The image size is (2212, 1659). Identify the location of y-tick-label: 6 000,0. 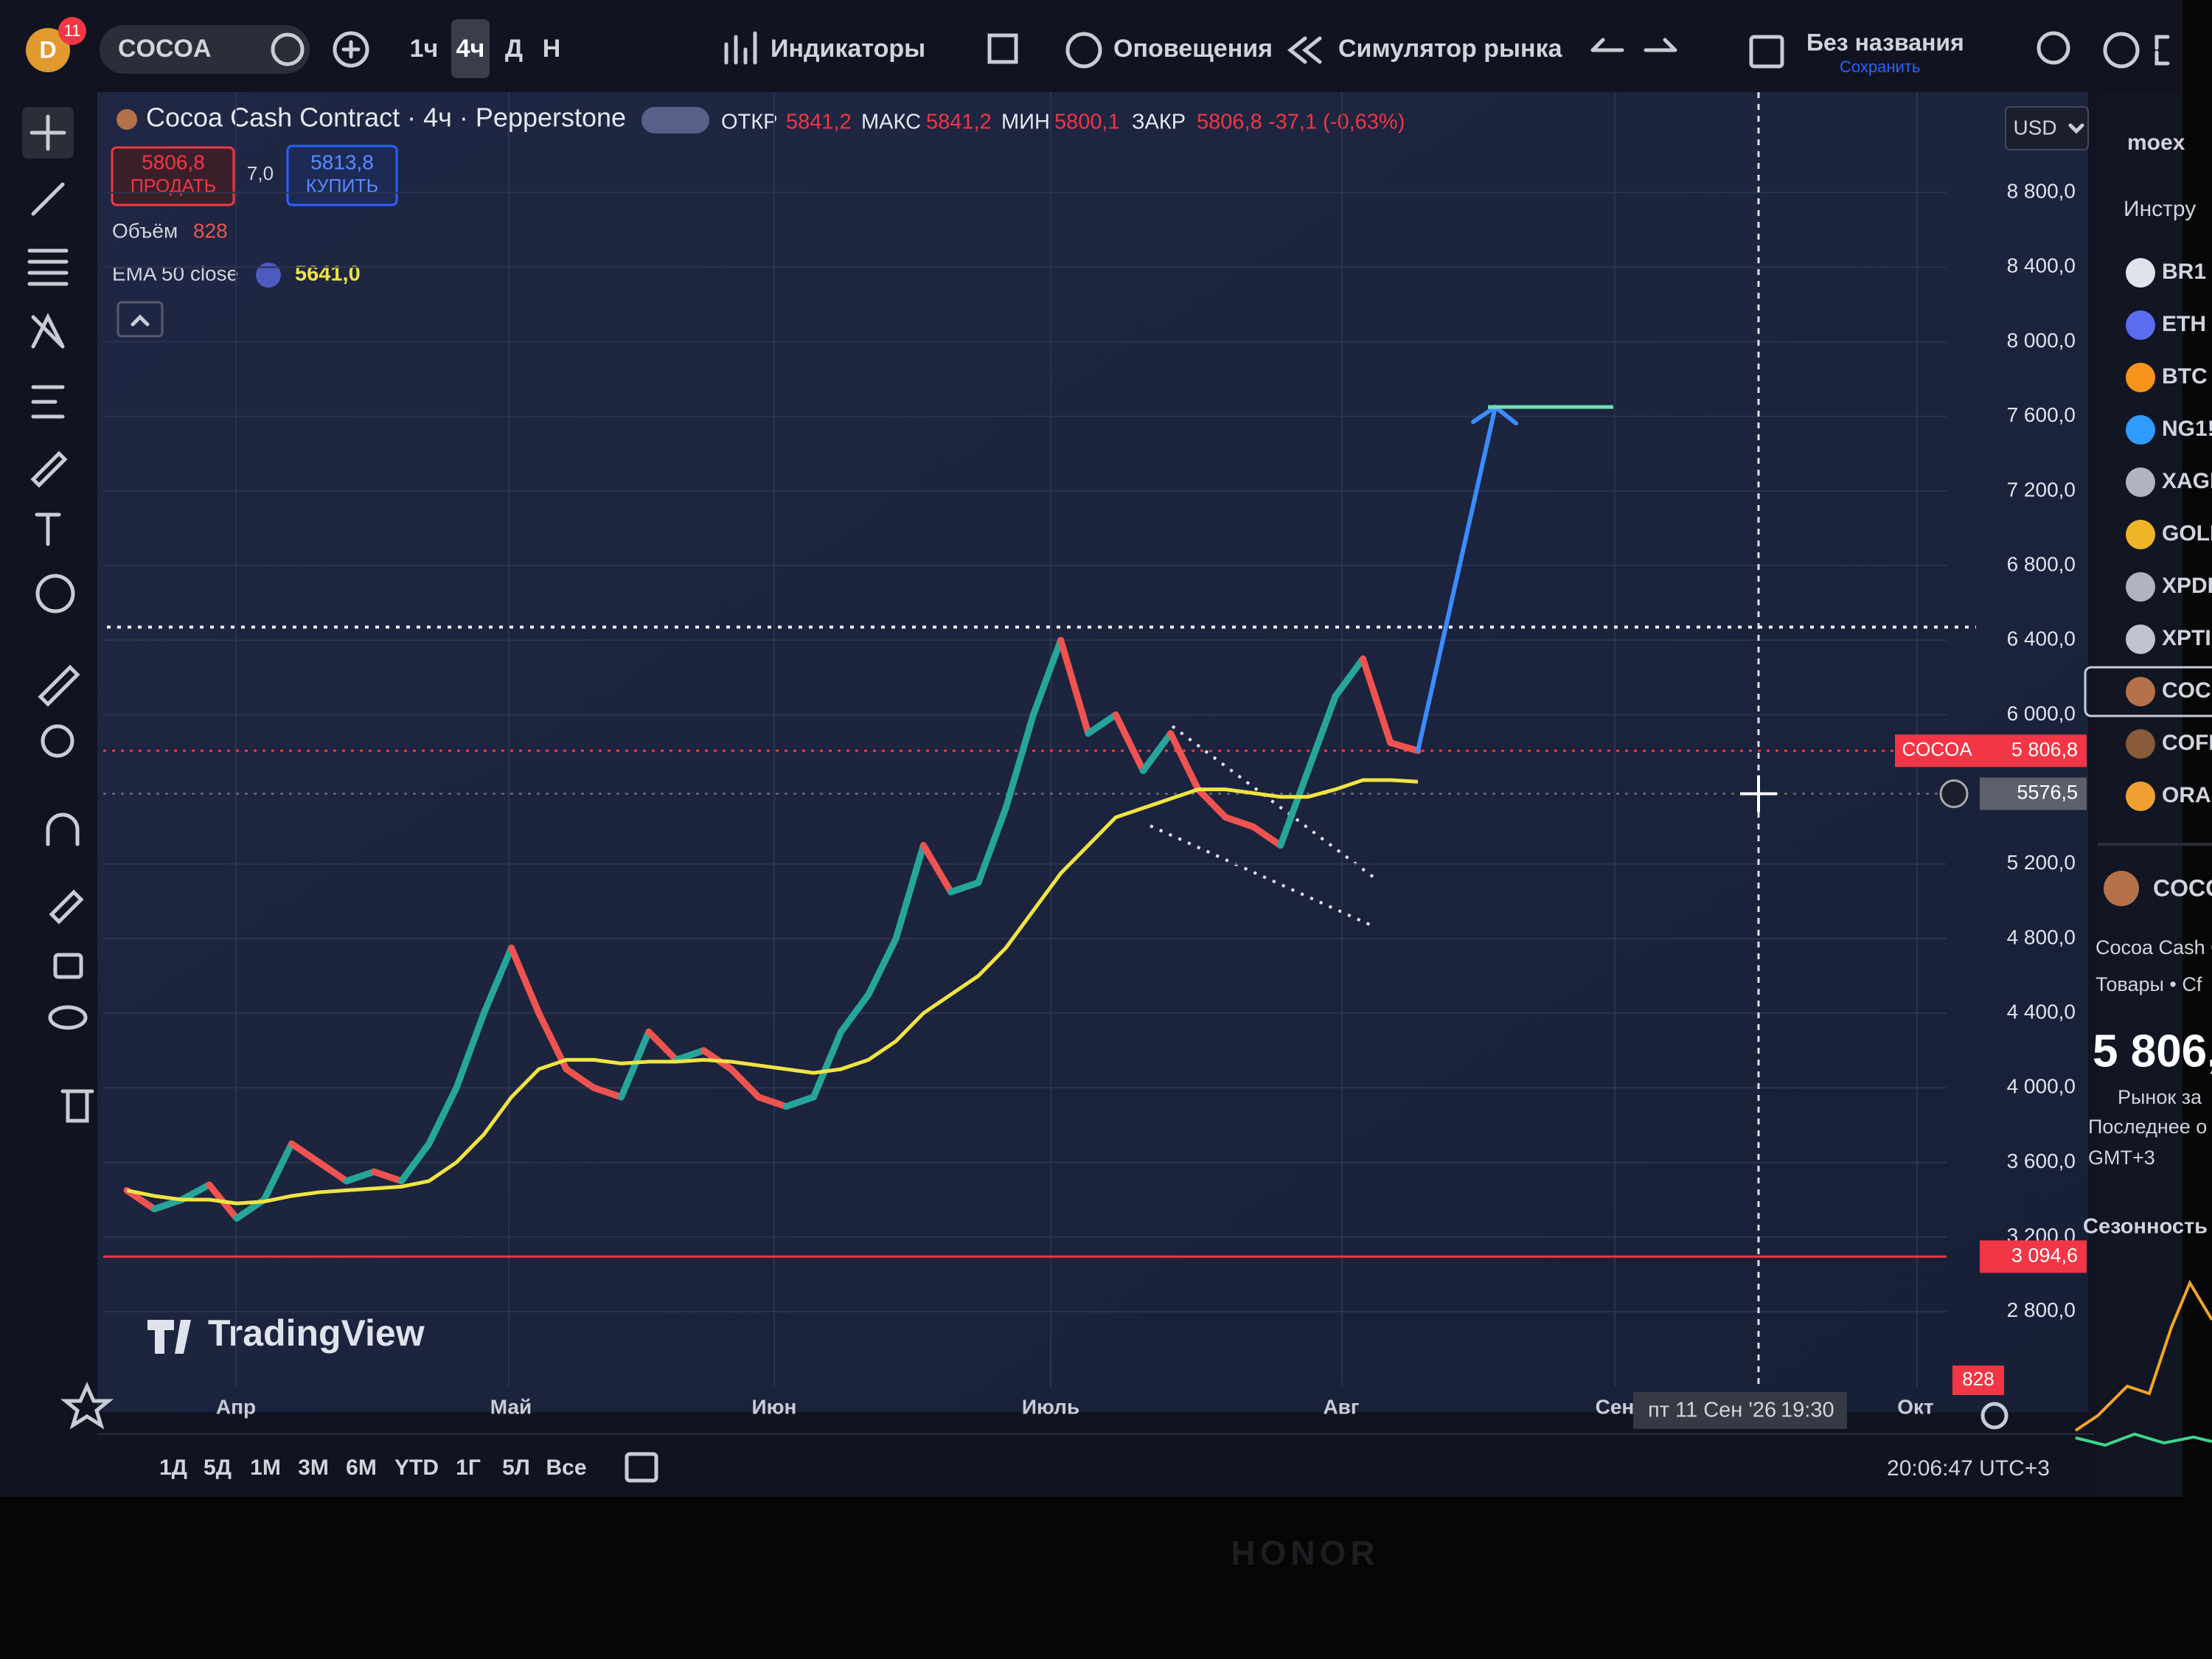
(2041, 713).